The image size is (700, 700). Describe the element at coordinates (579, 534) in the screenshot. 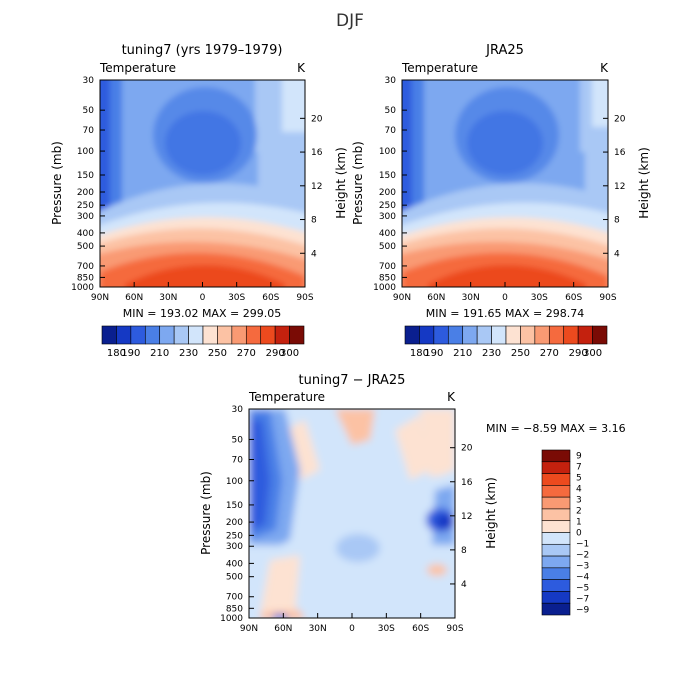

I see `colorbar-label: 0` at that location.